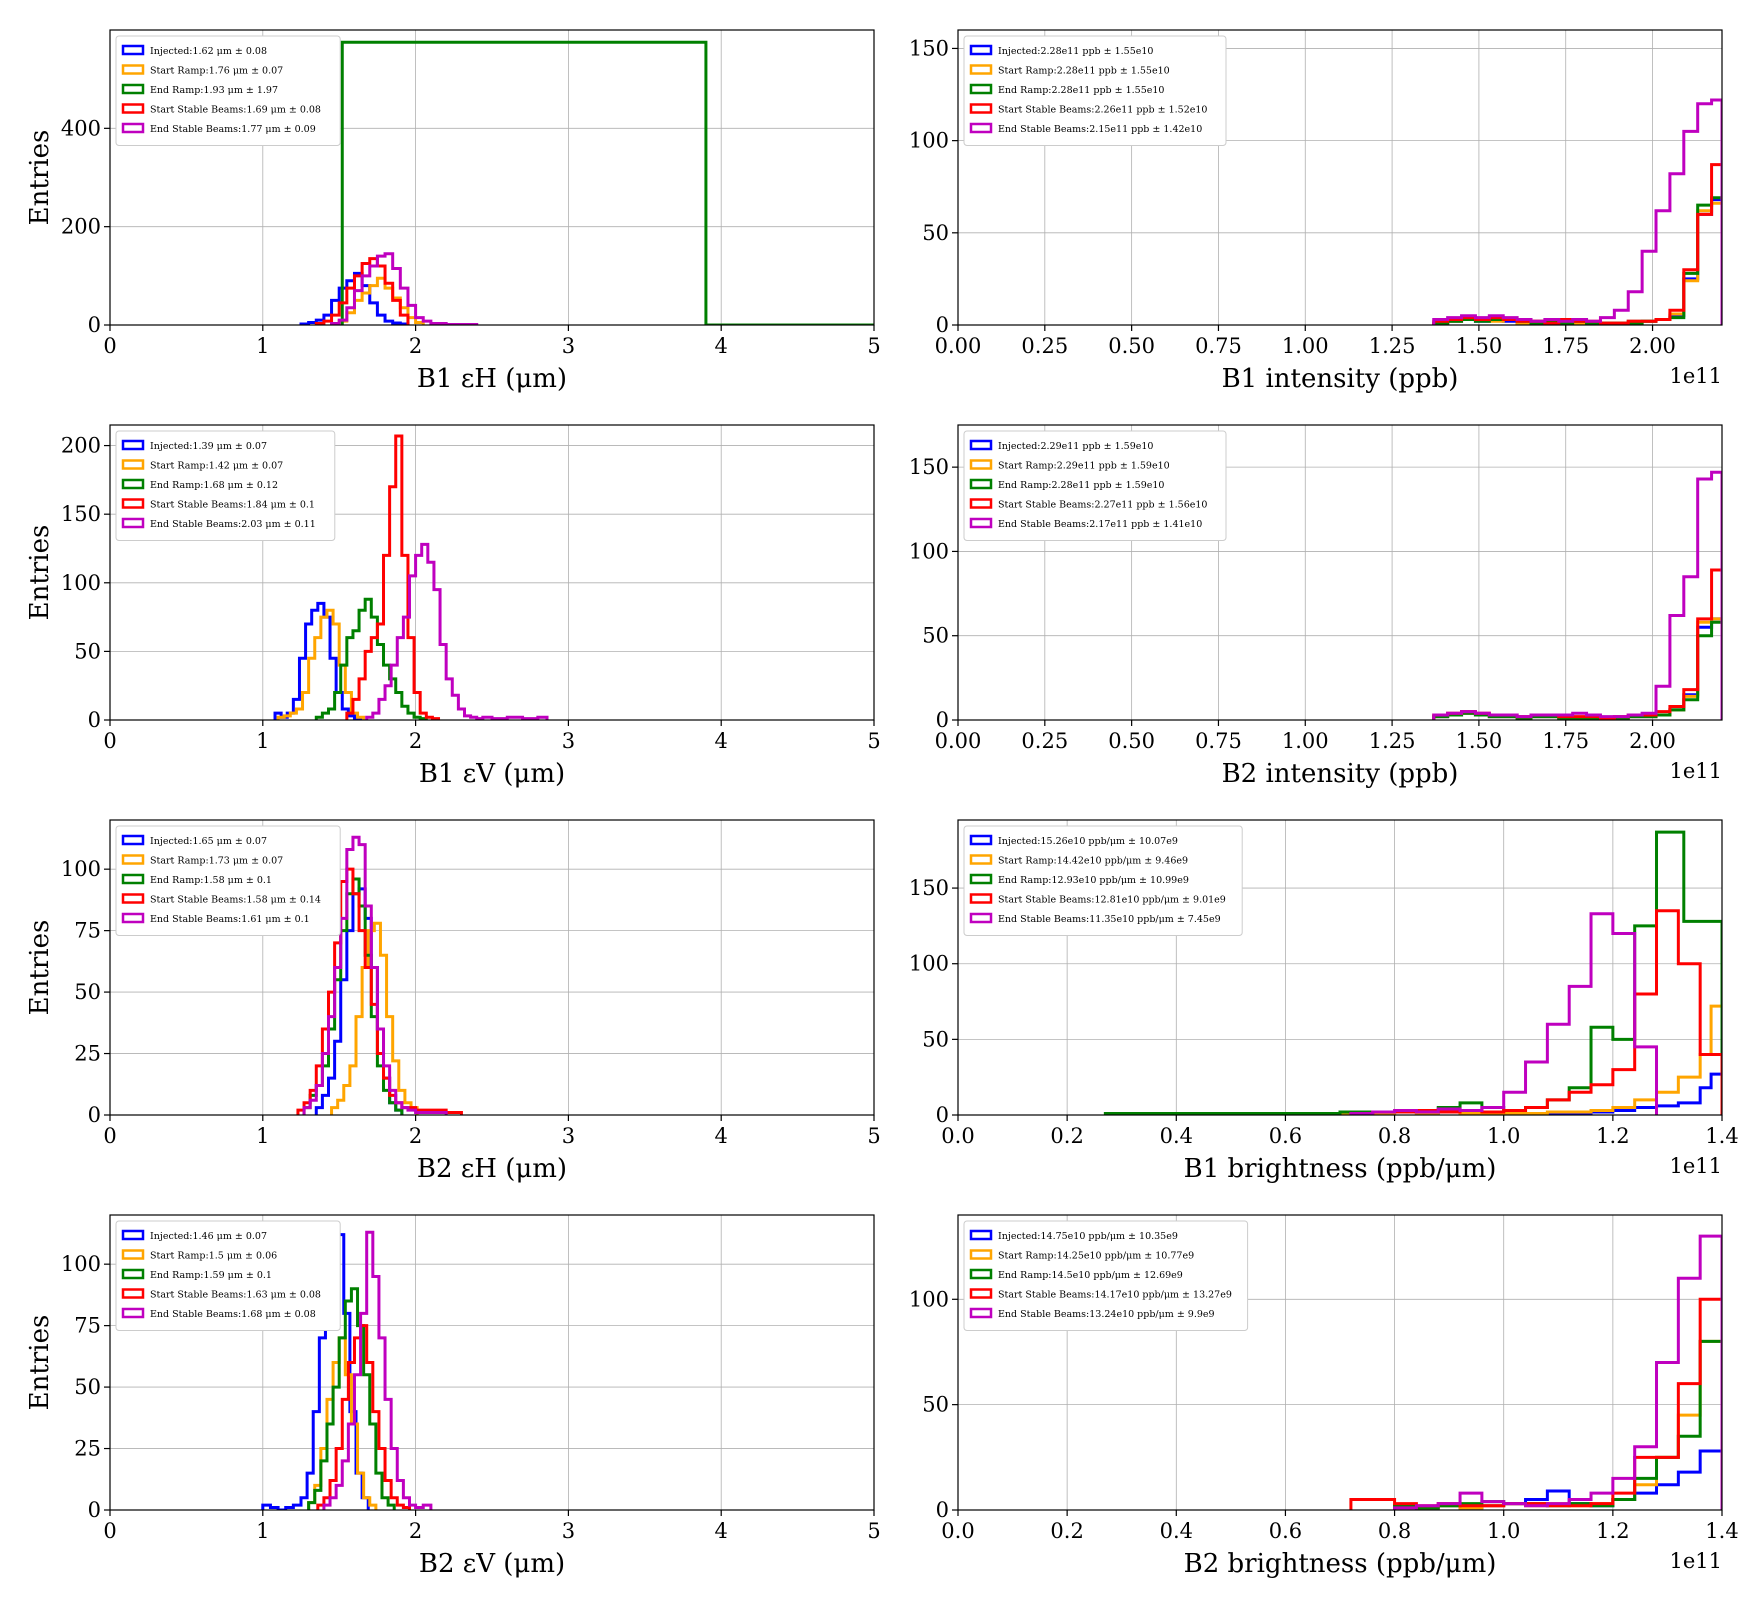 This screenshot has width=1760, height=1600. Describe the element at coordinates (235, 900) in the screenshot. I see `legend-entry: Start Stable Beams:1.58 μm ± 0.14` at that location.